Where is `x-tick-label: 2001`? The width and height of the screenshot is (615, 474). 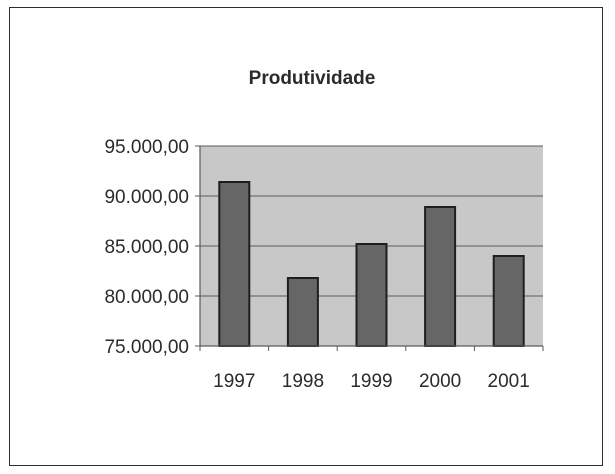
x-tick-label: 2001 is located at coordinates (509, 381).